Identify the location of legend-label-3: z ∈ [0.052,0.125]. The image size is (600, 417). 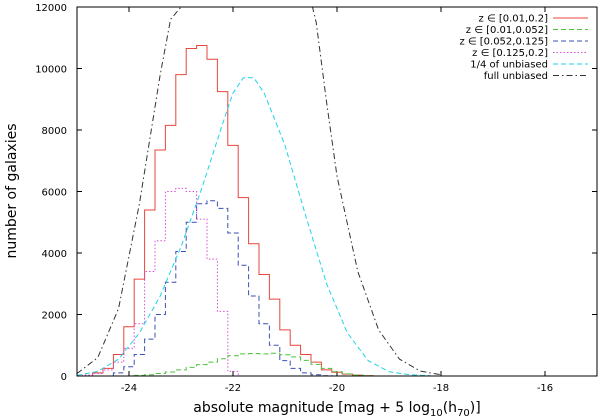
(503, 42).